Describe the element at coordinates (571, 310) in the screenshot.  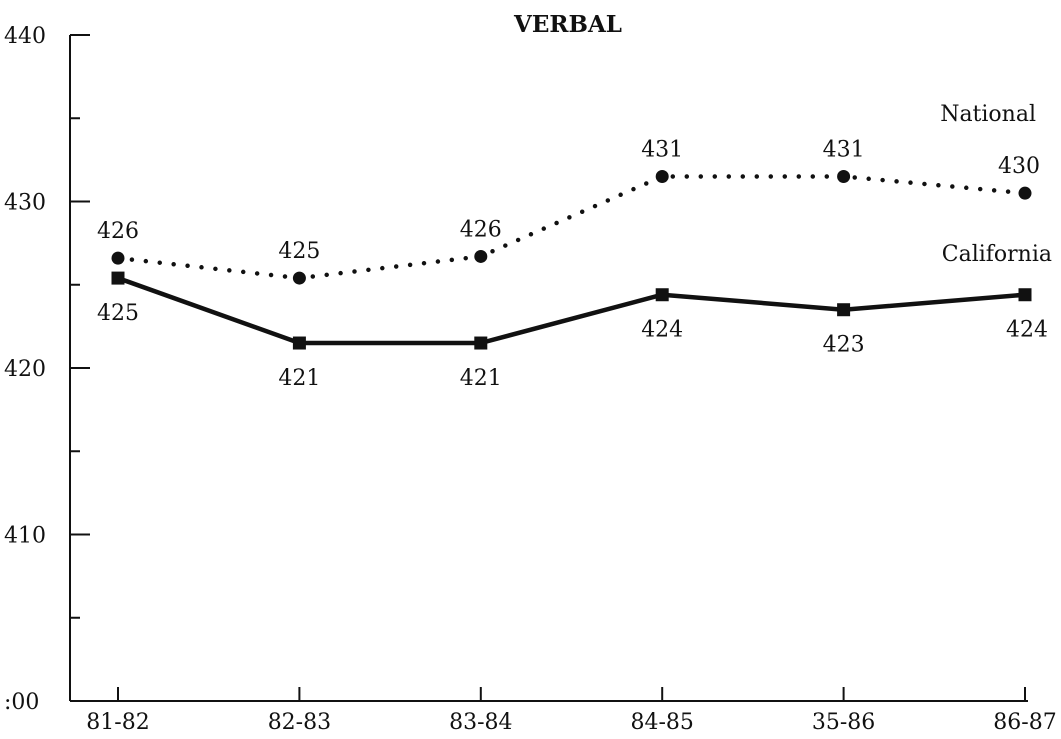
I see `series-line-california` at that location.